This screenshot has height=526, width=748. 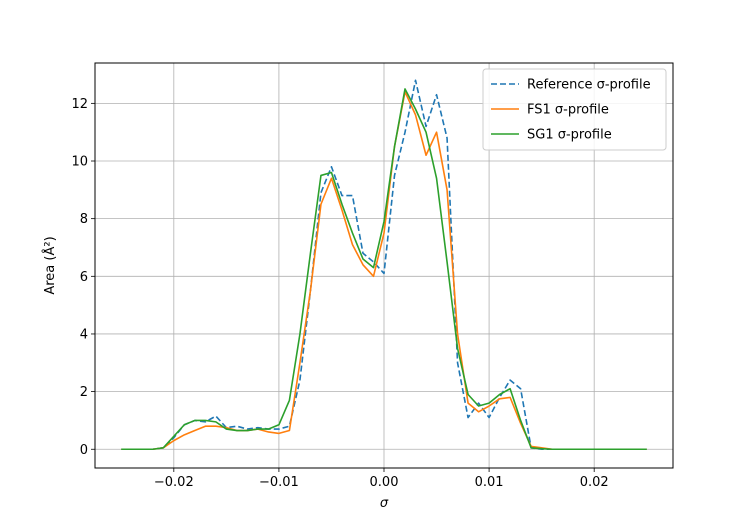 What do you see at coordinates (84, 277) in the screenshot?
I see `y-tick-label: 6` at bounding box center [84, 277].